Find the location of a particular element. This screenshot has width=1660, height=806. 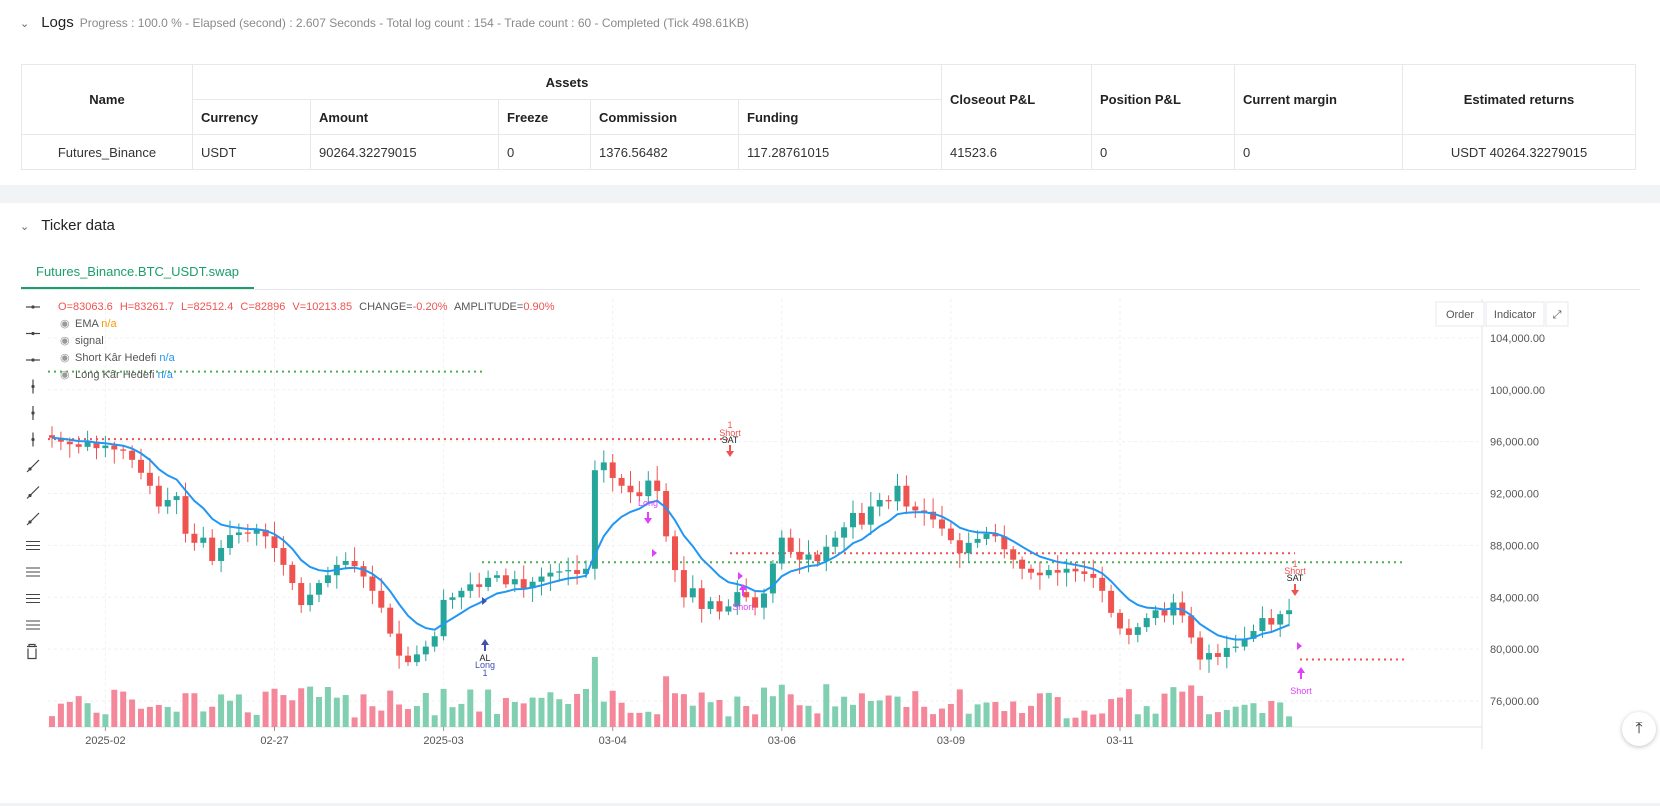

signal-label: Long is located at coordinates (648, 503).